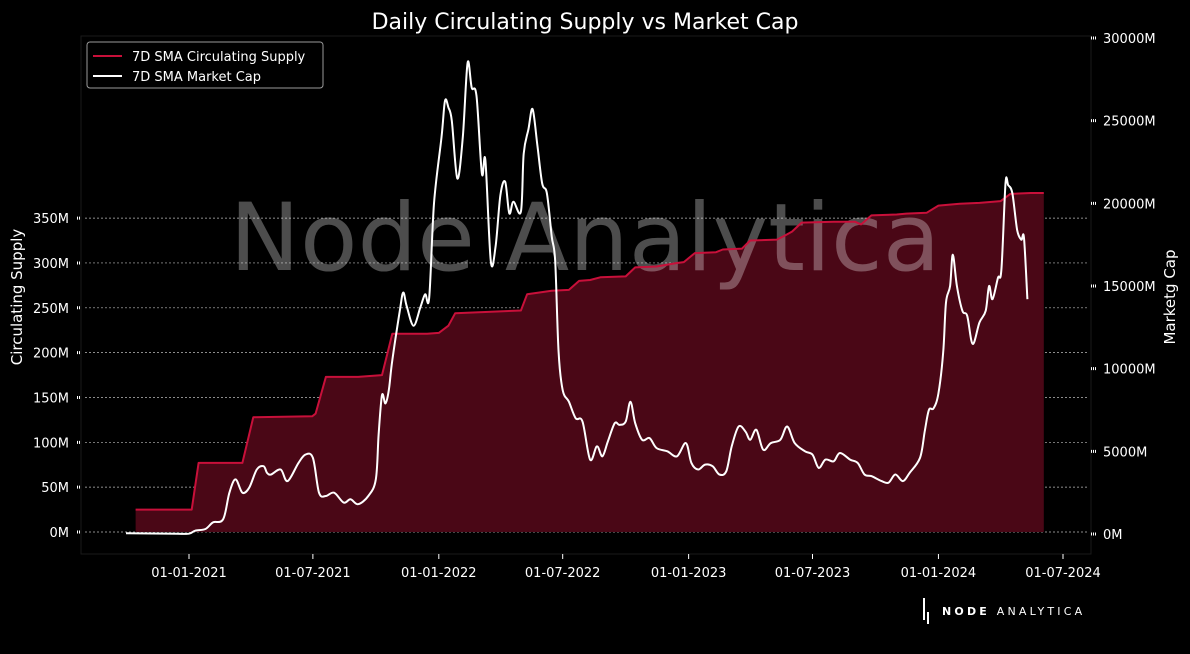 Image resolution: width=1190 pixels, height=654 pixels. Describe the element at coordinates (196, 77) in the screenshot. I see `legend-label-market-cap: 7D SMA Market Cap` at that location.